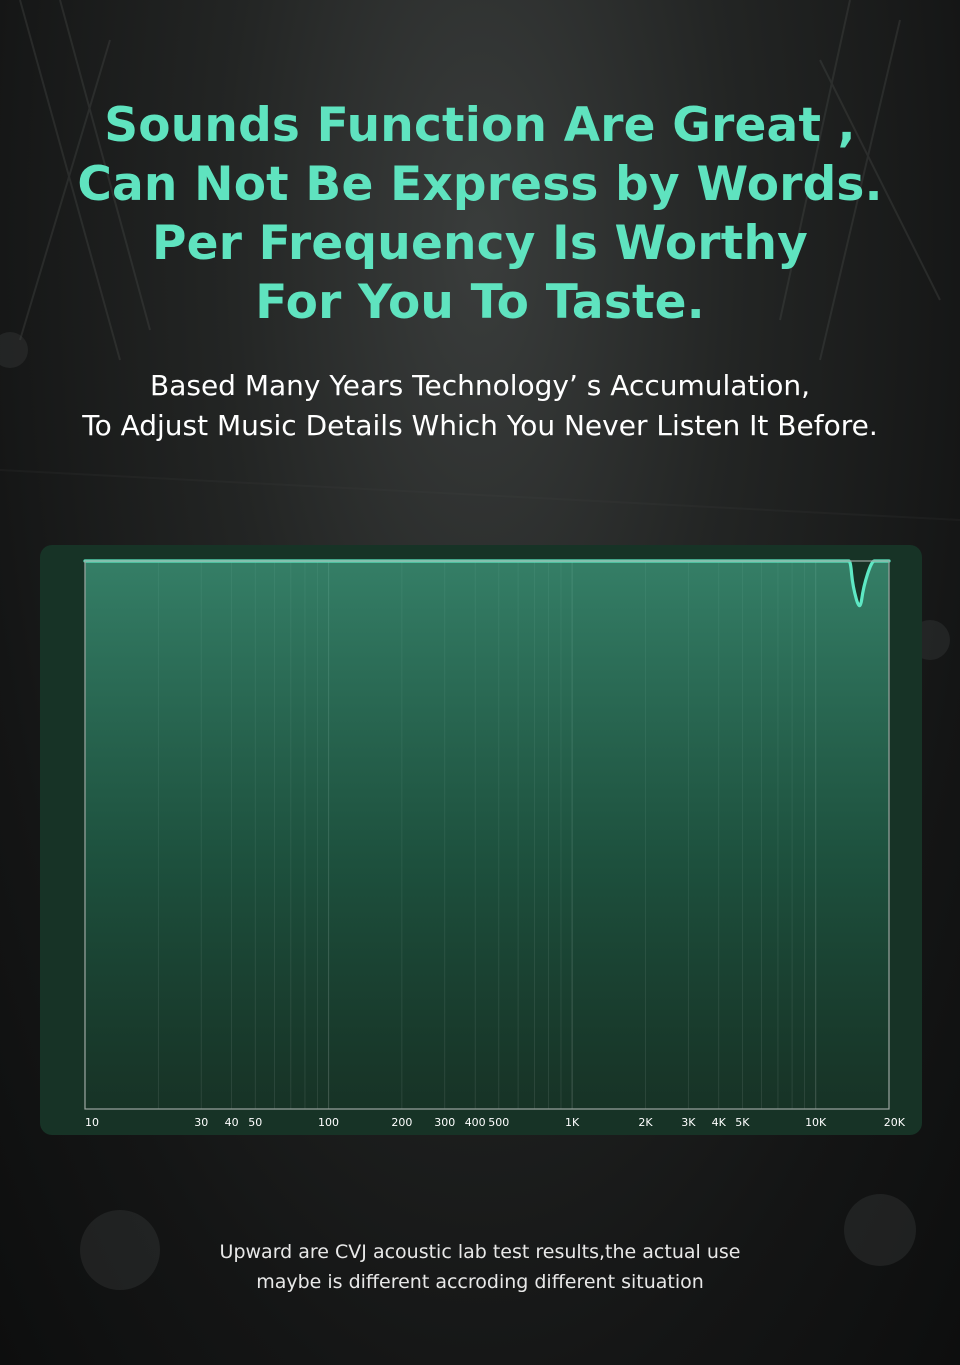 This screenshot has height=1365, width=960. What do you see at coordinates (475, 1122) in the screenshot?
I see `x-tick-label: 400` at bounding box center [475, 1122].